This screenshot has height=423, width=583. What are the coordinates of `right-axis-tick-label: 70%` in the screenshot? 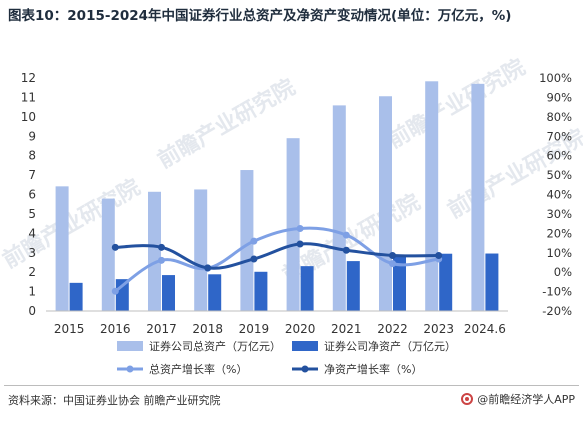 It's located at (559, 136).